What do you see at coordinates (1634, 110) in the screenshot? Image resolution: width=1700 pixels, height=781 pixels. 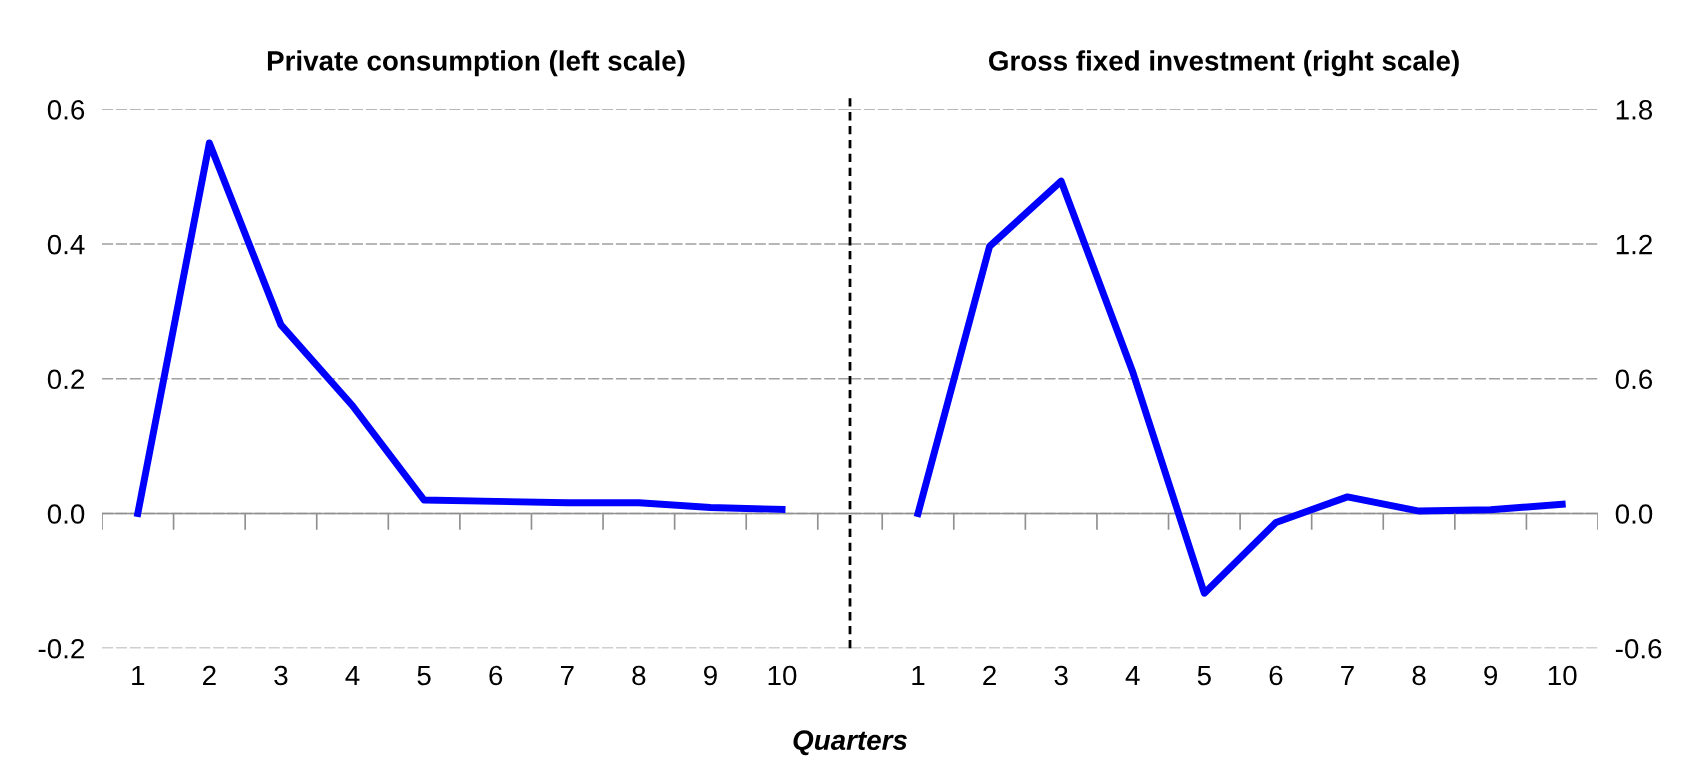 I see `y2-tick-label: 1.8` at bounding box center [1634, 110].